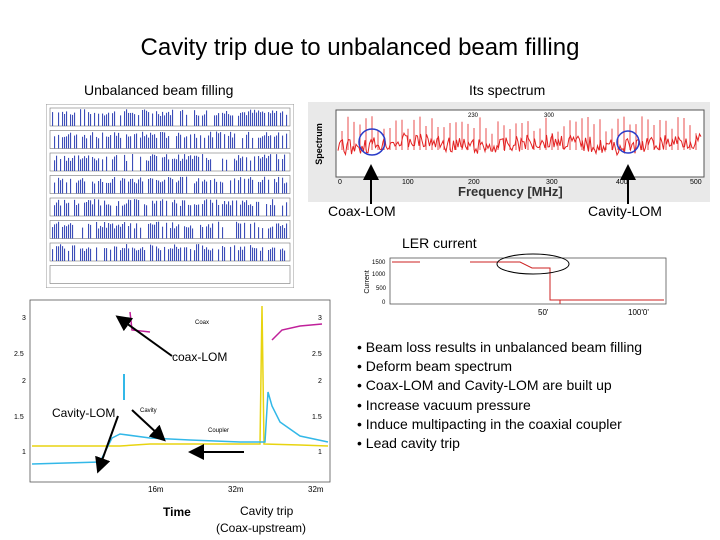 The image size is (720, 540). Describe the element at coordinates (236, 489) in the screenshot. I see `time-xtick-1: 32m` at that location.